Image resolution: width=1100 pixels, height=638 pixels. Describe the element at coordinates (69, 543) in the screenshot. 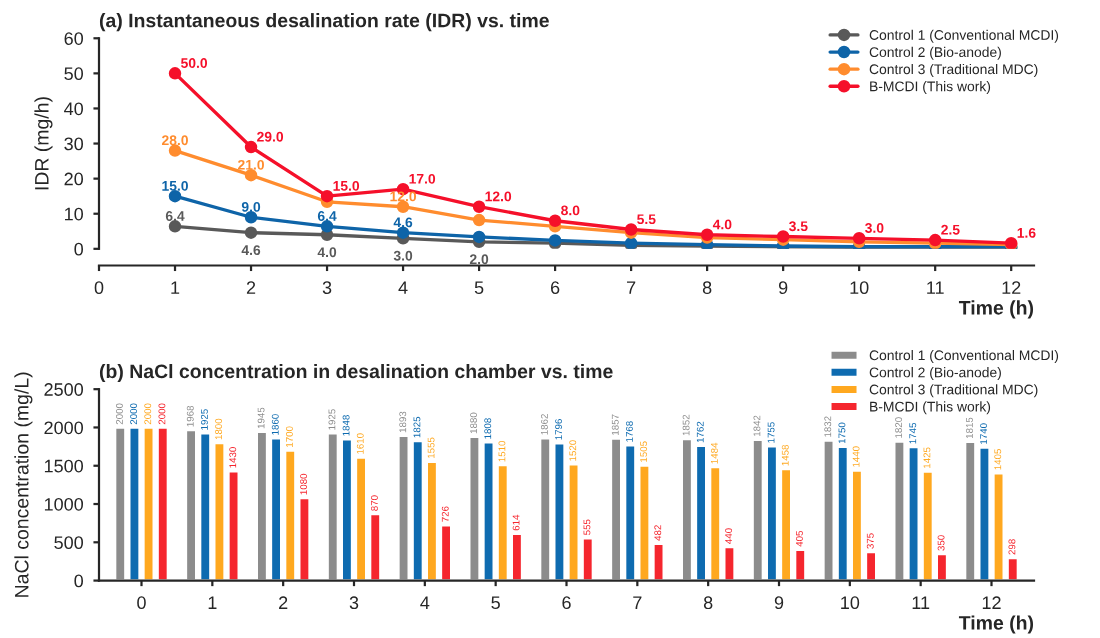

I see `y-tick-label: 500` at that location.